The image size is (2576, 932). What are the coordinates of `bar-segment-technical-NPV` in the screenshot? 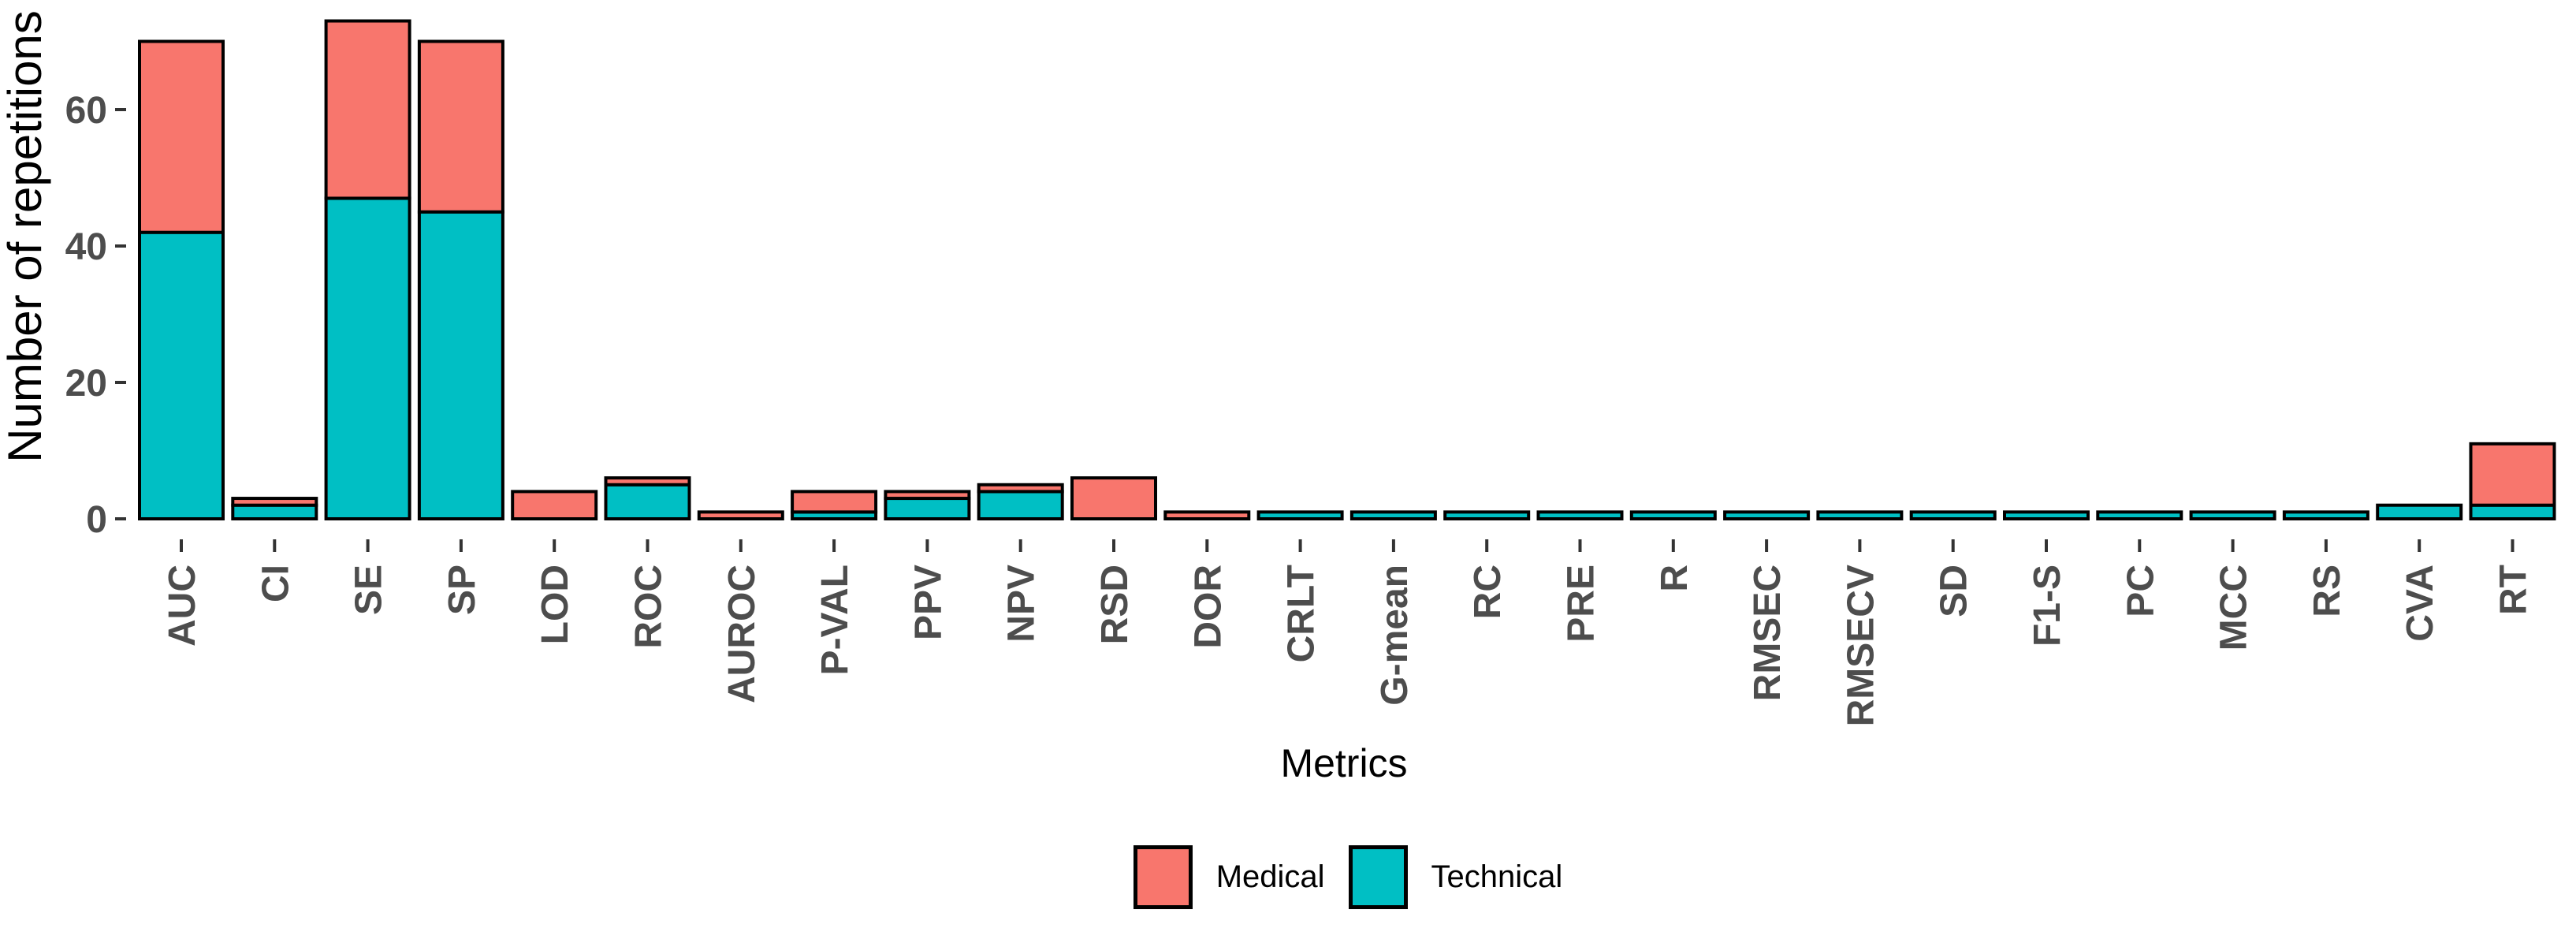 It's located at (1020, 505).